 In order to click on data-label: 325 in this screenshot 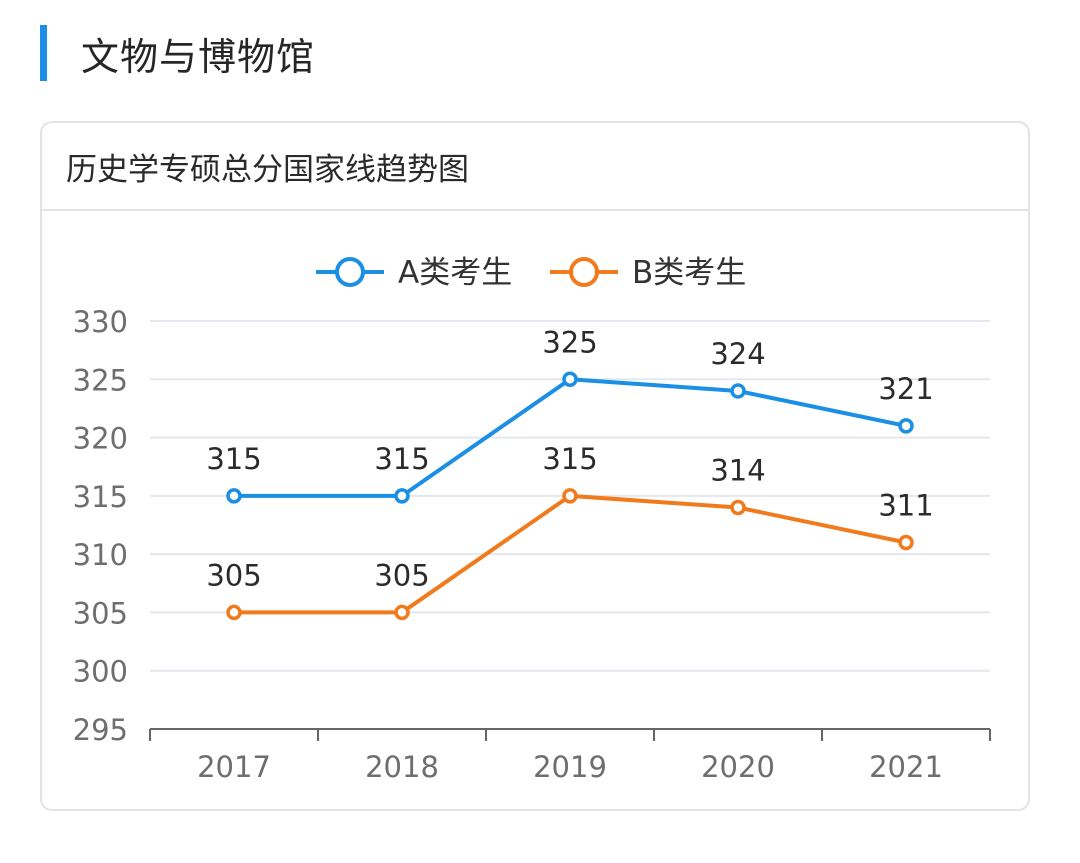, I will do `click(569, 342)`.